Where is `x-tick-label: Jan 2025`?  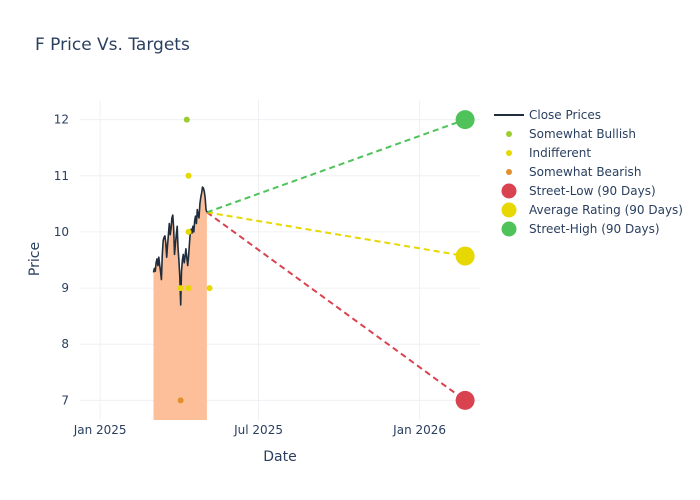 x-tick-label: Jan 2025 is located at coordinates (100, 430).